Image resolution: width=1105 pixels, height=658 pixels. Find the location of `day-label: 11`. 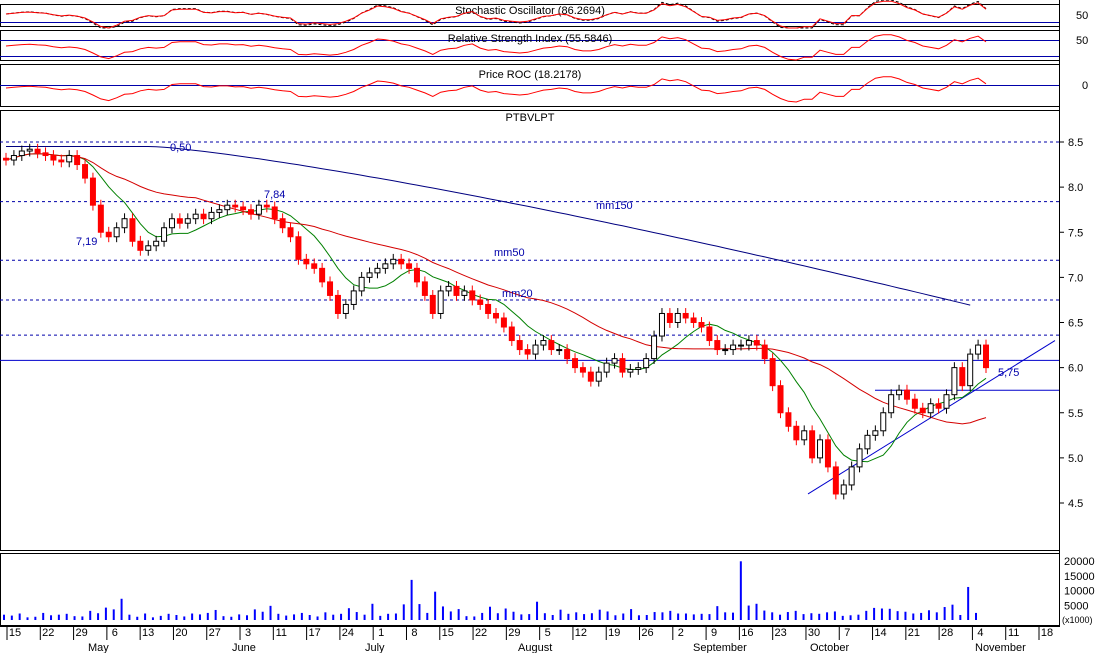

day-label: 11 is located at coordinates (1013, 633).